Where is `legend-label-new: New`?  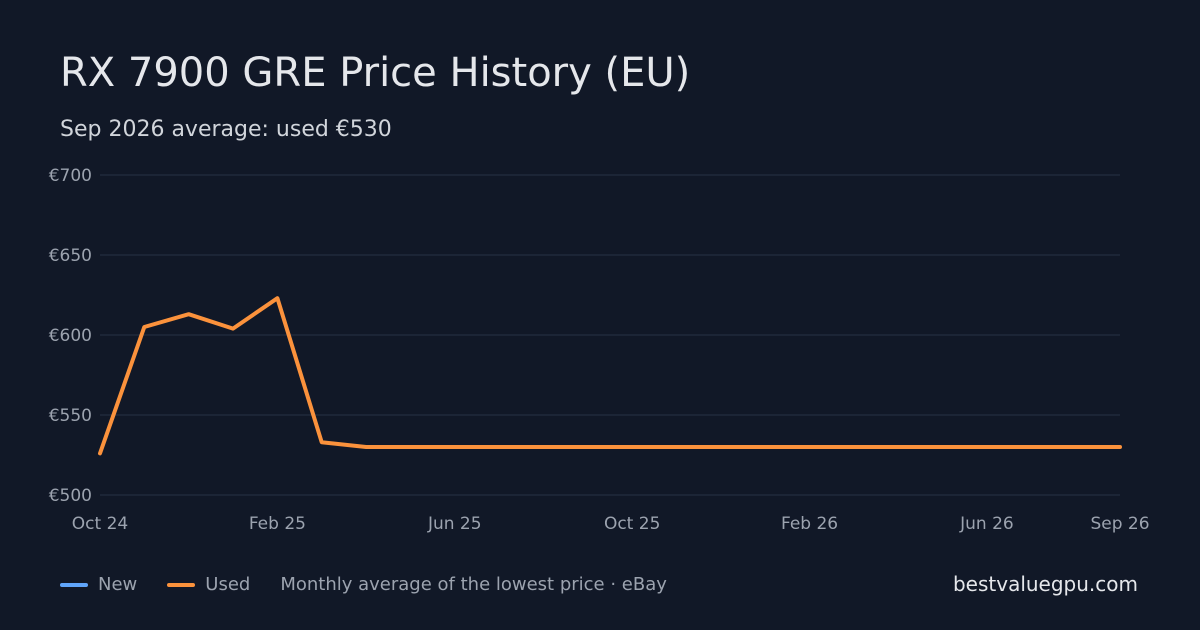
legend-label-new: New is located at coordinates (118, 584).